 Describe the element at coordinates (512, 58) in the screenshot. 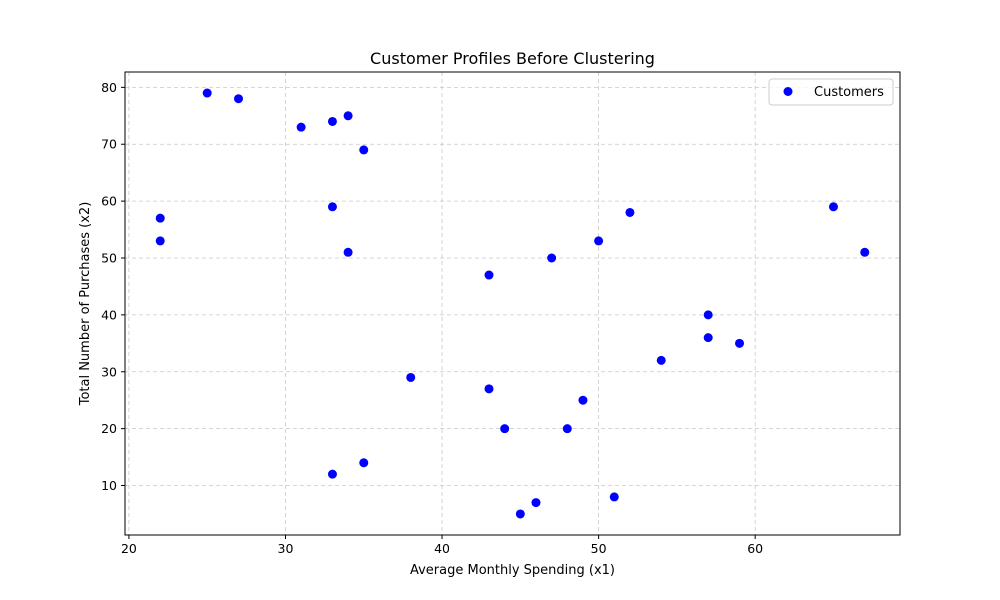

I see `chart-title: Customer Profiles Before Clustering` at that location.